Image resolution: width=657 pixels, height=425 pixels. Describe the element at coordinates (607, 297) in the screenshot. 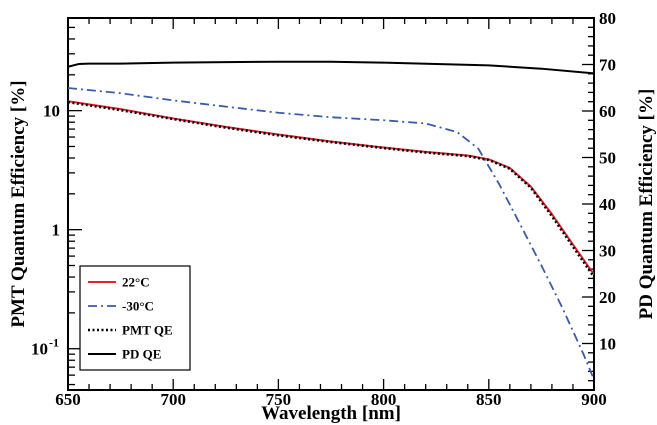

I see `y-right-tick-label: 20` at that location.